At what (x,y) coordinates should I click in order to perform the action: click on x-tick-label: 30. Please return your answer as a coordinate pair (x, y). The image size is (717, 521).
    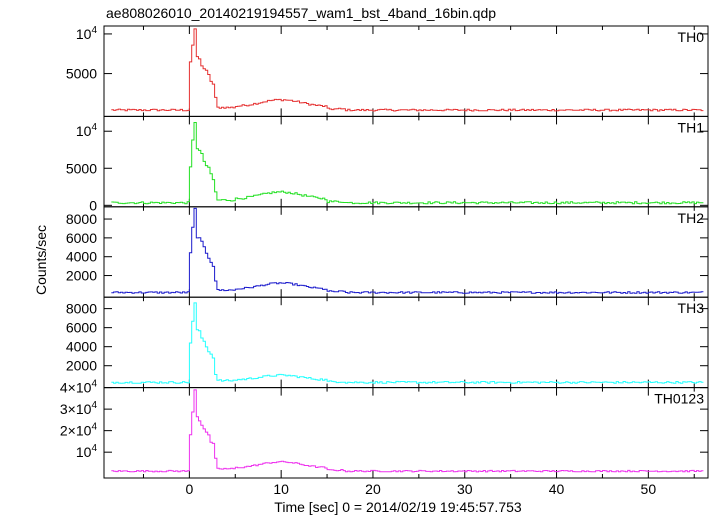
    Looking at the image, I should click on (465, 489).